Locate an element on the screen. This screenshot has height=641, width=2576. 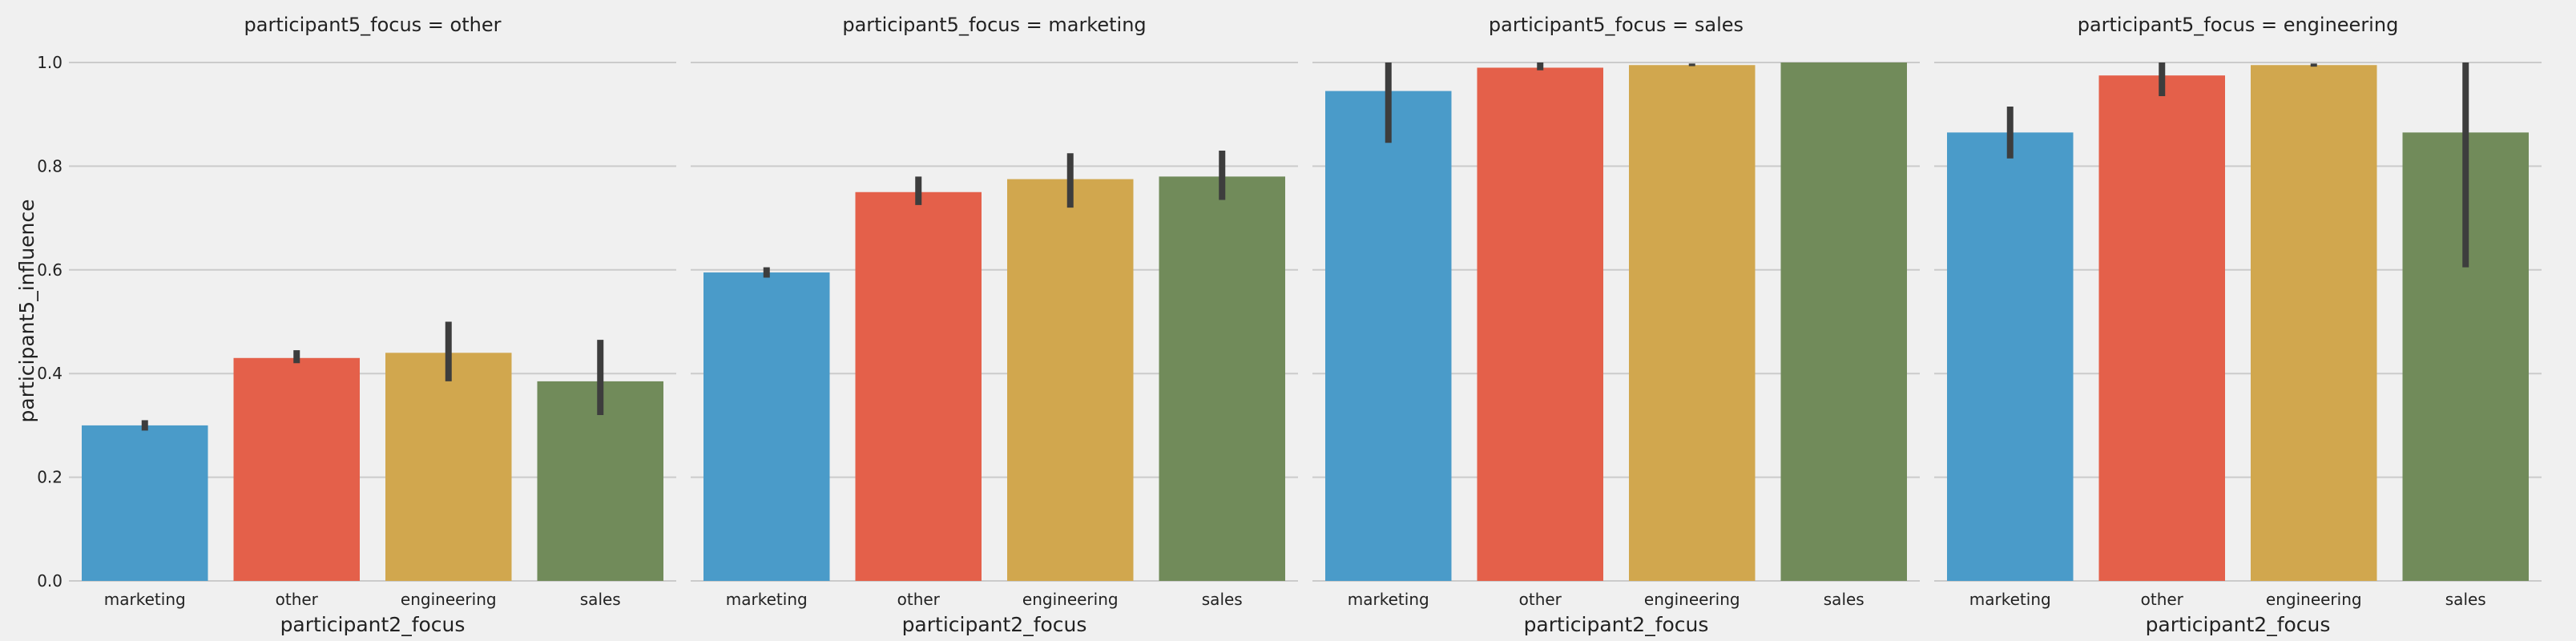
y-tick-label: 0.0 is located at coordinates (49, 581).